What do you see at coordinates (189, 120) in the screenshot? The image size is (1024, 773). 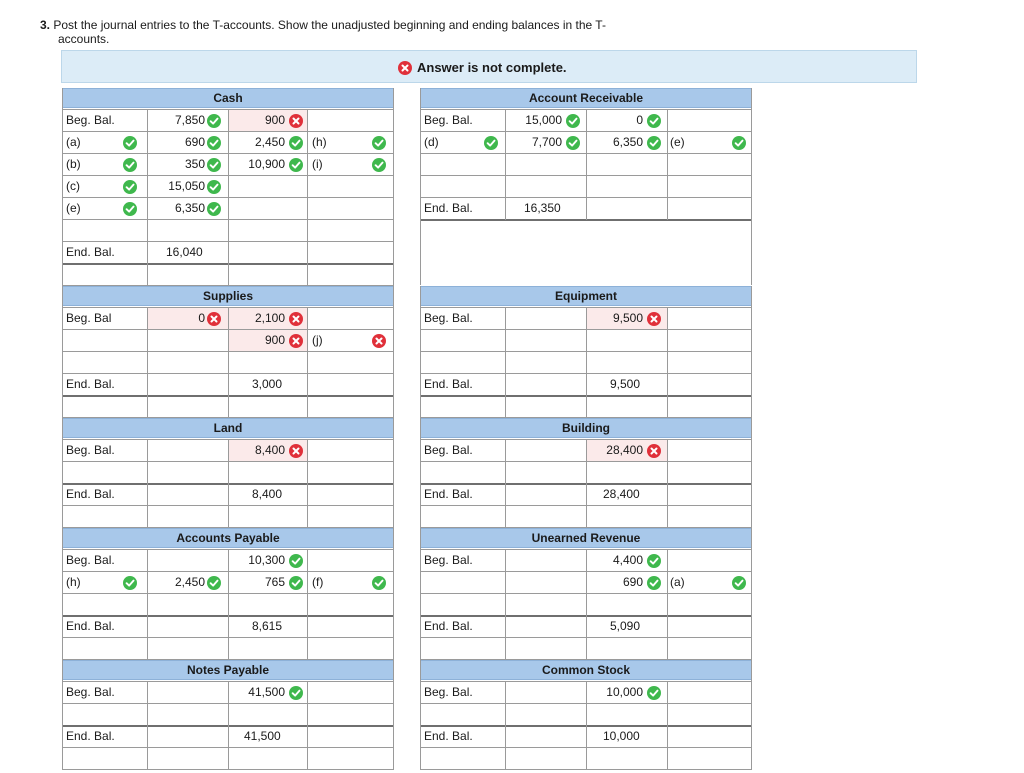 I see `cash-debit-amount: 7,850` at bounding box center [189, 120].